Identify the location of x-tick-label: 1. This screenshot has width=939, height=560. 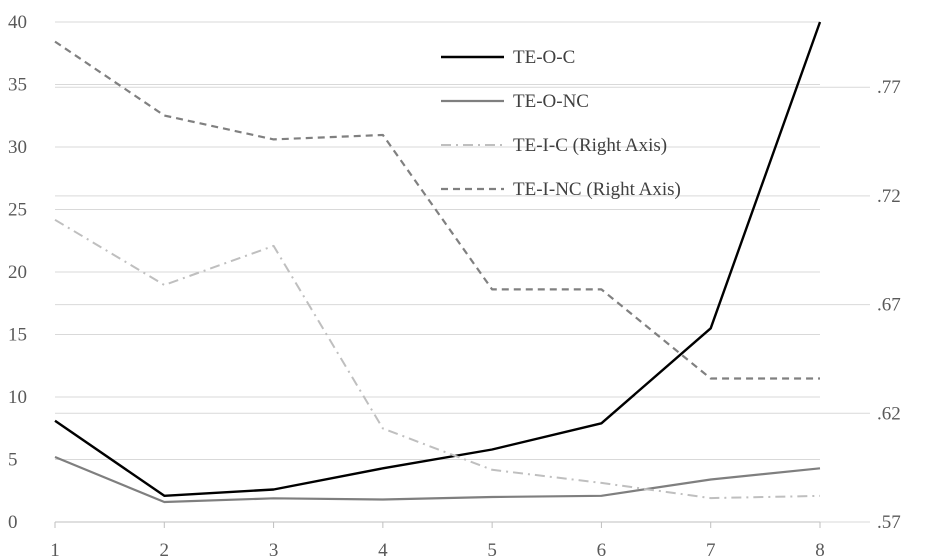
(55, 550).